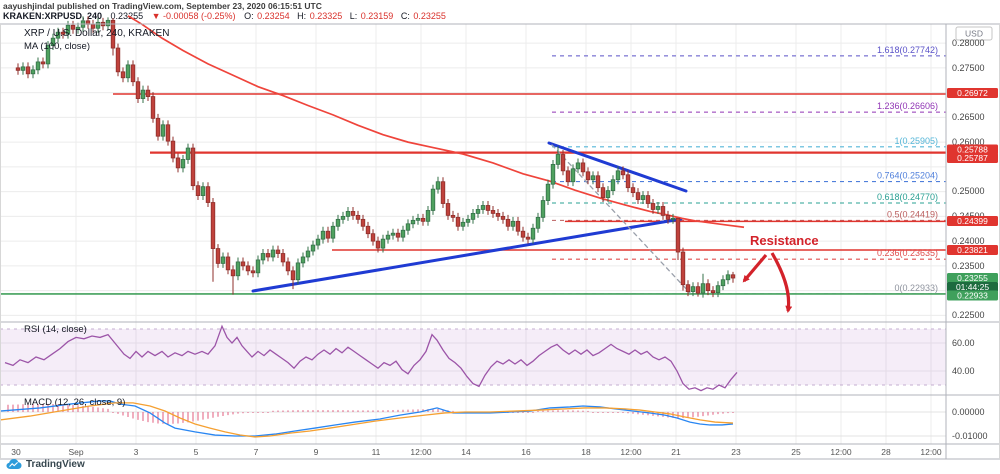 This screenshot has width=1000, height=474. I want to click on symbol-name: KRAKEN:XRPUSD, 240, so click(53, 16).